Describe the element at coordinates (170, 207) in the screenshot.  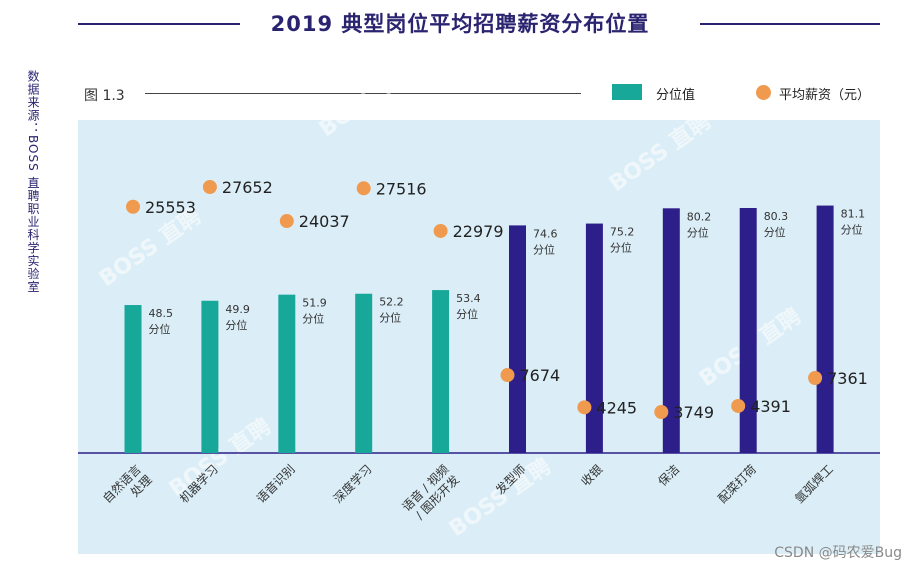
I see `salary-label-0: 25553` at that location.